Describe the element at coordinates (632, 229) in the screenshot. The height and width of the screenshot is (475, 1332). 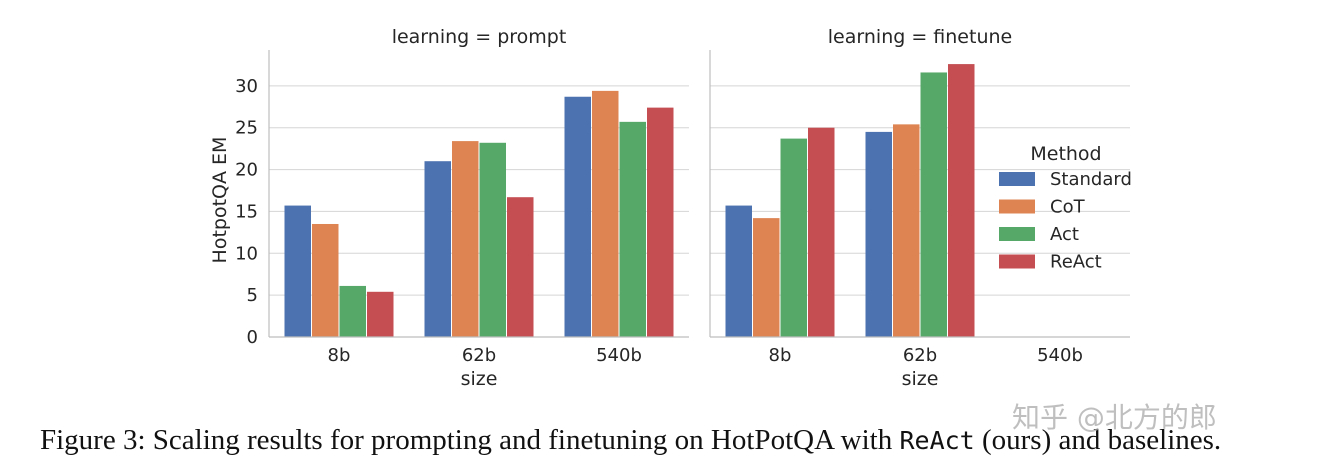
I see `bar-act-540b` at that location.